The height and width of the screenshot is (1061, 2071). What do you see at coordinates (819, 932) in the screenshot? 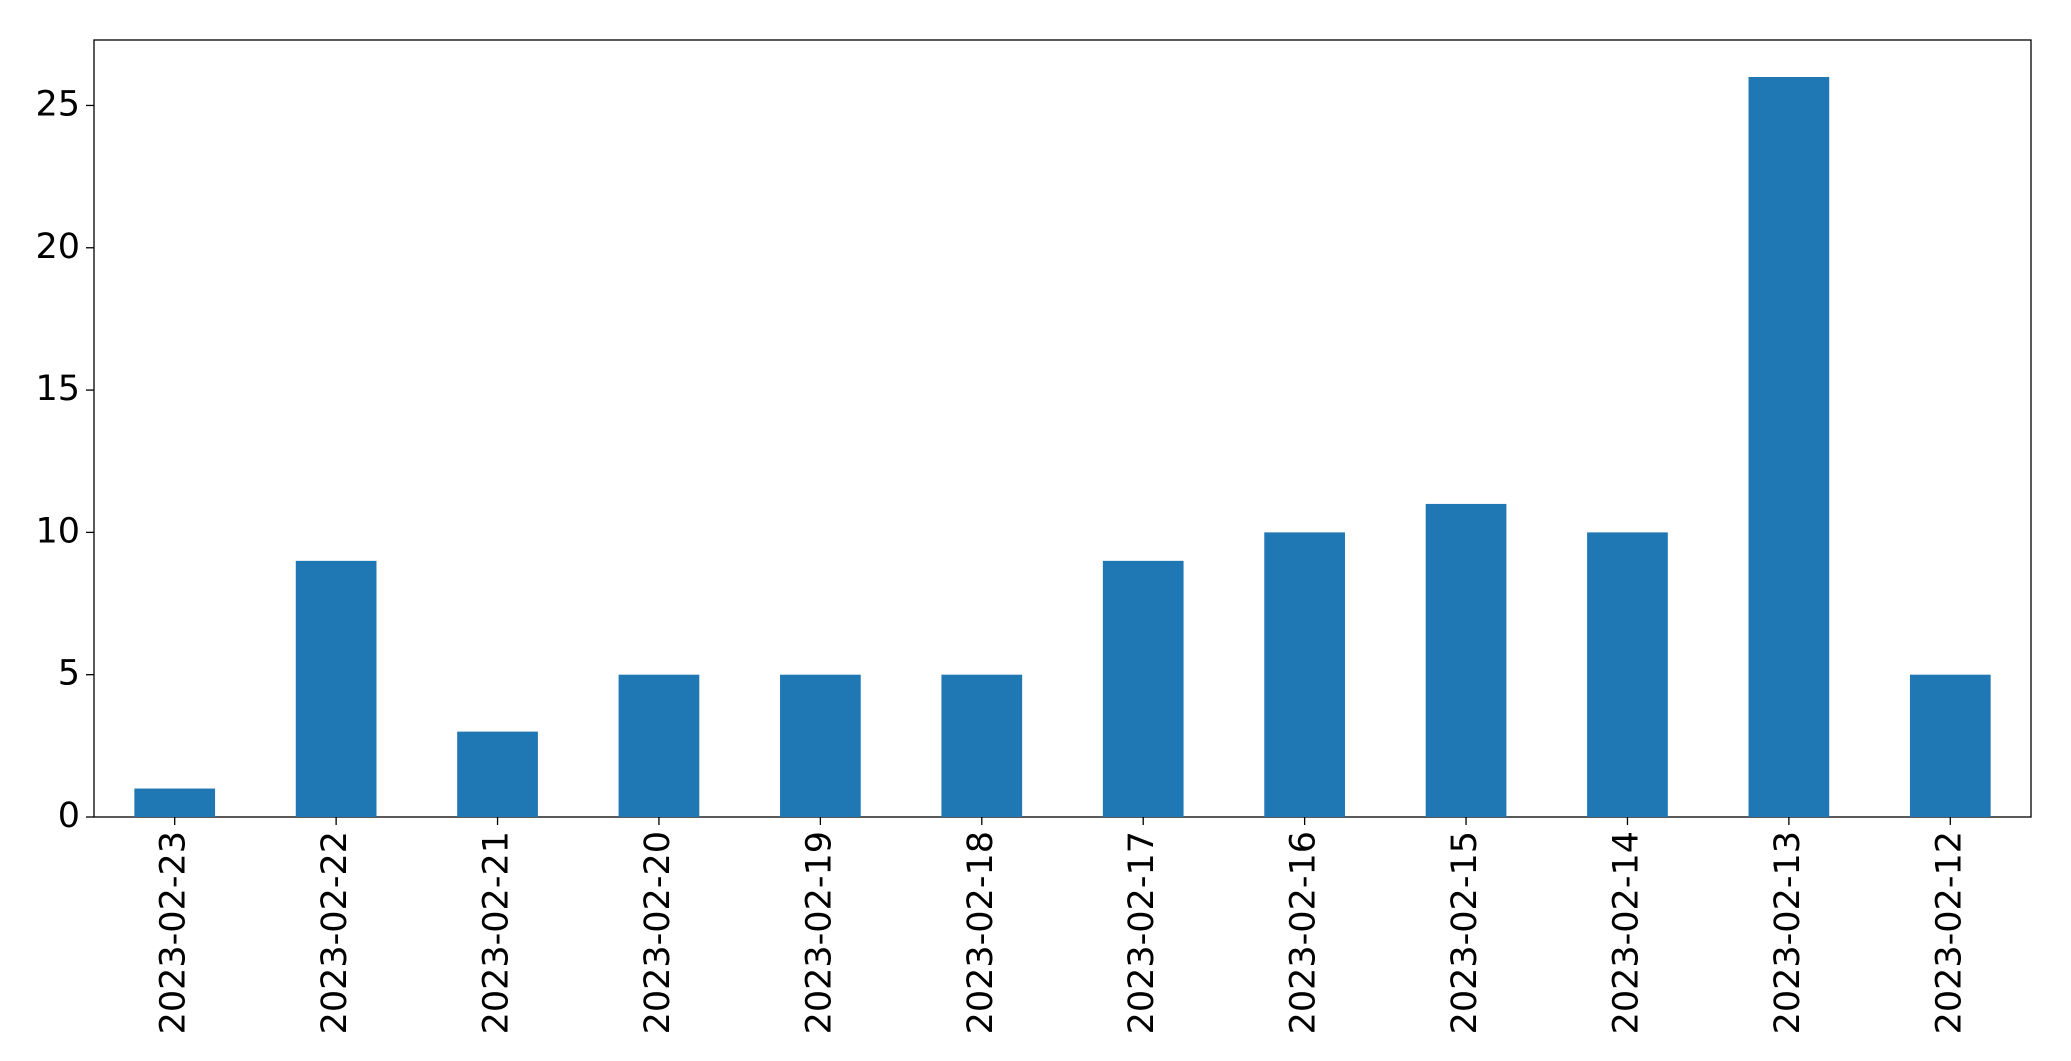
I see `x-tick-label: 2023-02-19` at bounding box center [819, 932].